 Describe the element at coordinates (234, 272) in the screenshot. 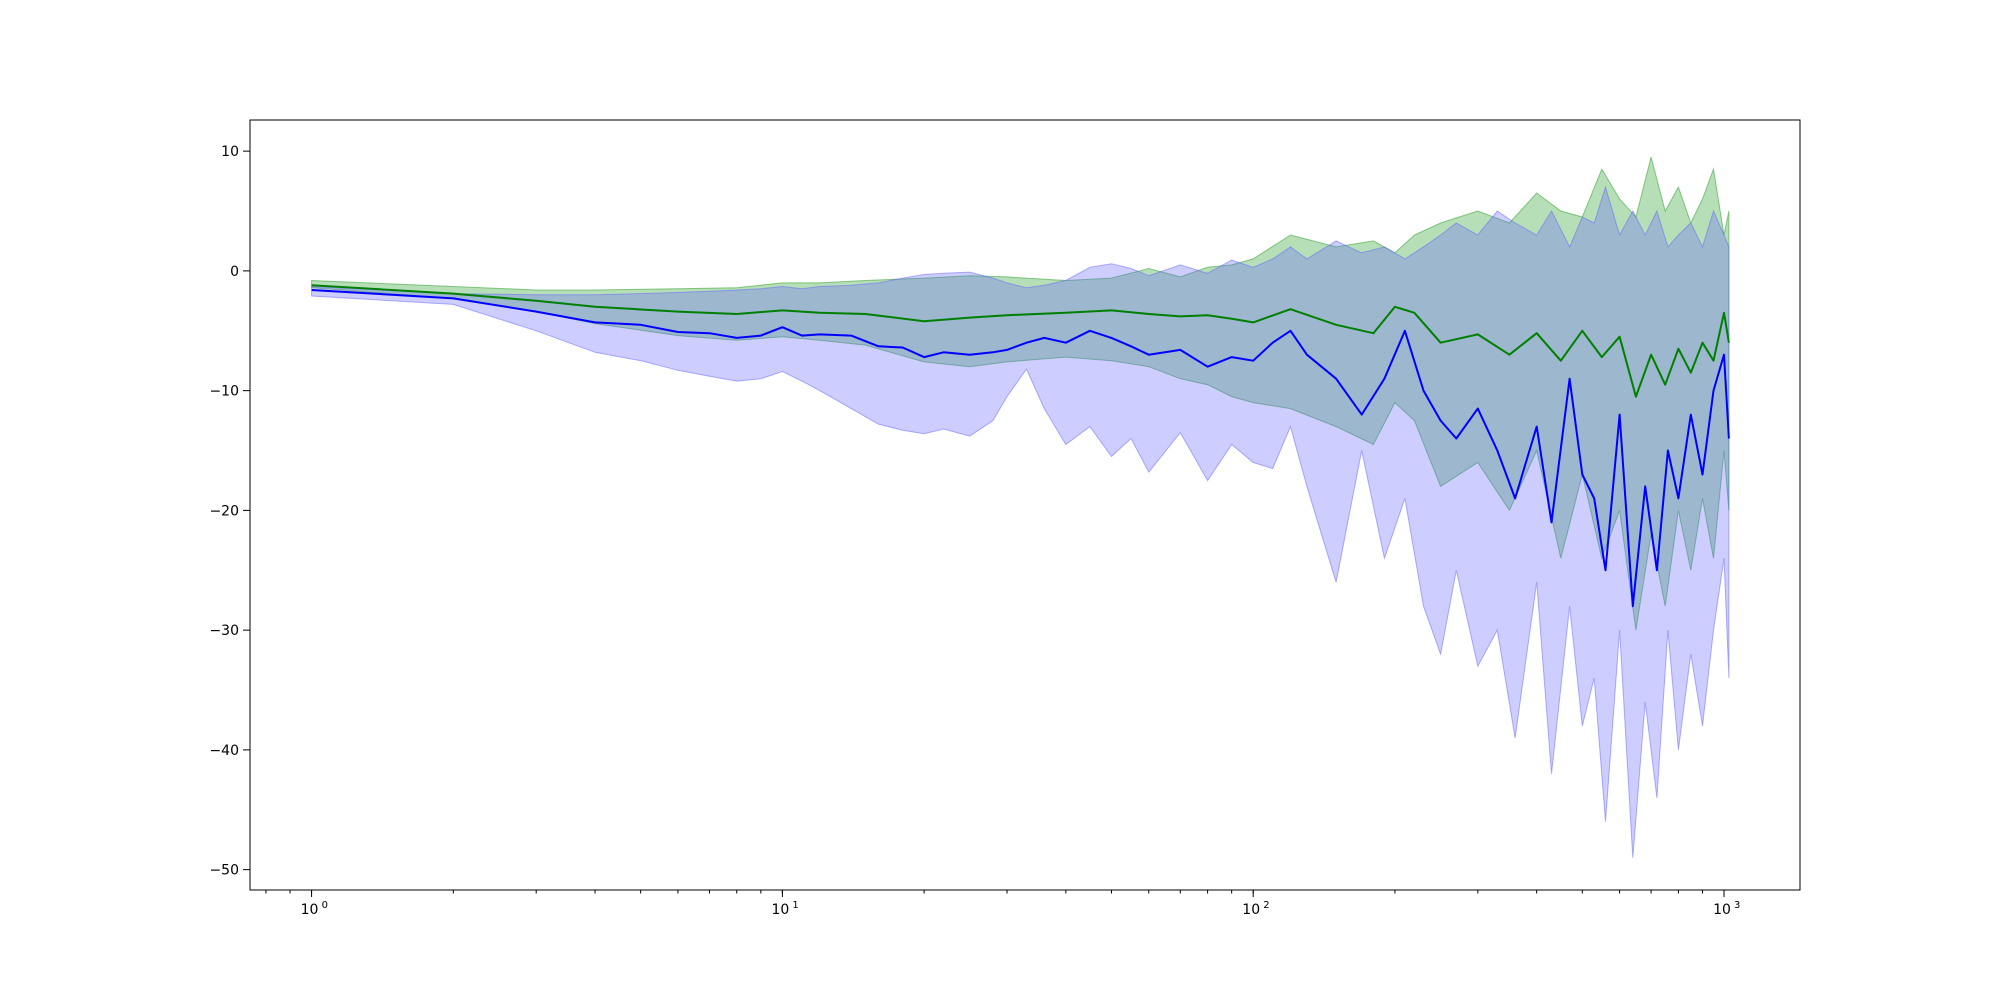

I see `y-tick-label: 0` at that location.